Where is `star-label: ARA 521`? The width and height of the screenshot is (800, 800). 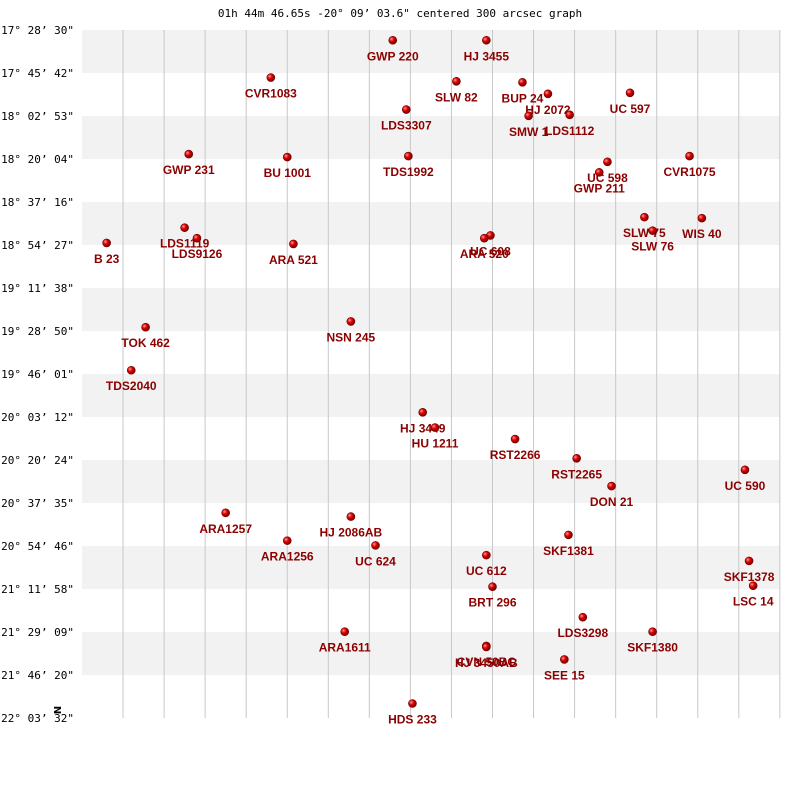
star-label: ARA 521 is located at coordinates (293, 260).